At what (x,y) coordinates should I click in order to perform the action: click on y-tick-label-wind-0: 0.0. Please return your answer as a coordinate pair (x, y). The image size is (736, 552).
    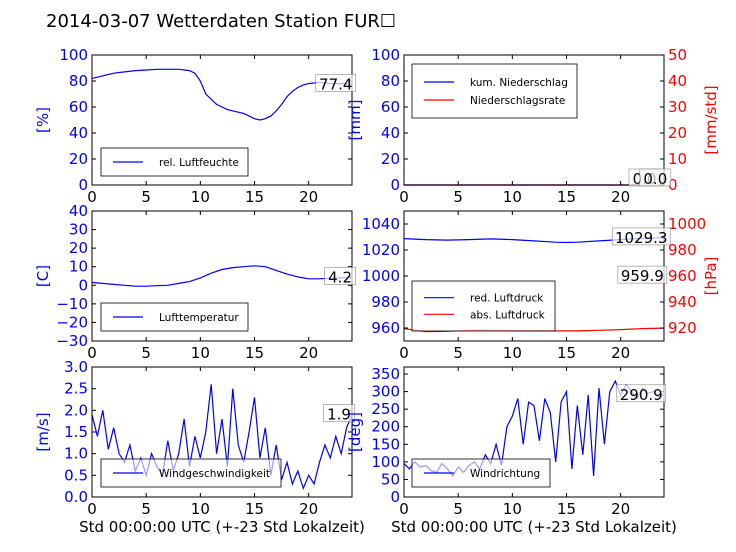
    Looking at the image, I should click on (76, 497).